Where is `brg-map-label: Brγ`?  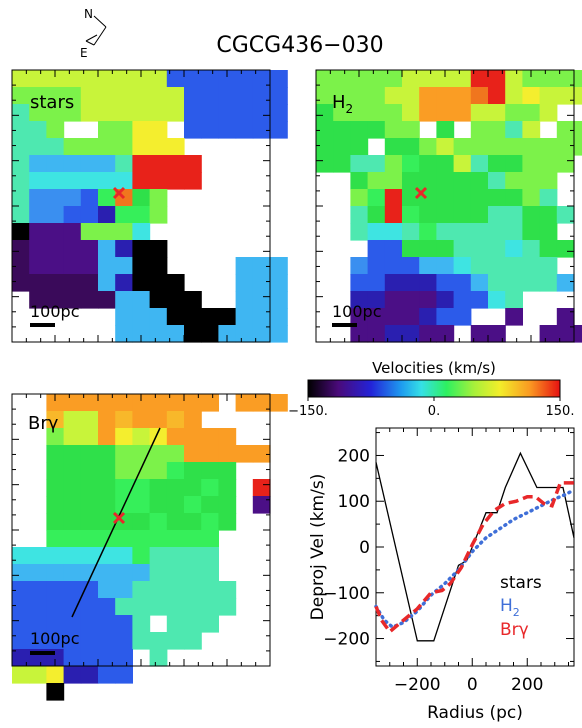 brg-map-label: Brγ is located at coordinates (43, 423).